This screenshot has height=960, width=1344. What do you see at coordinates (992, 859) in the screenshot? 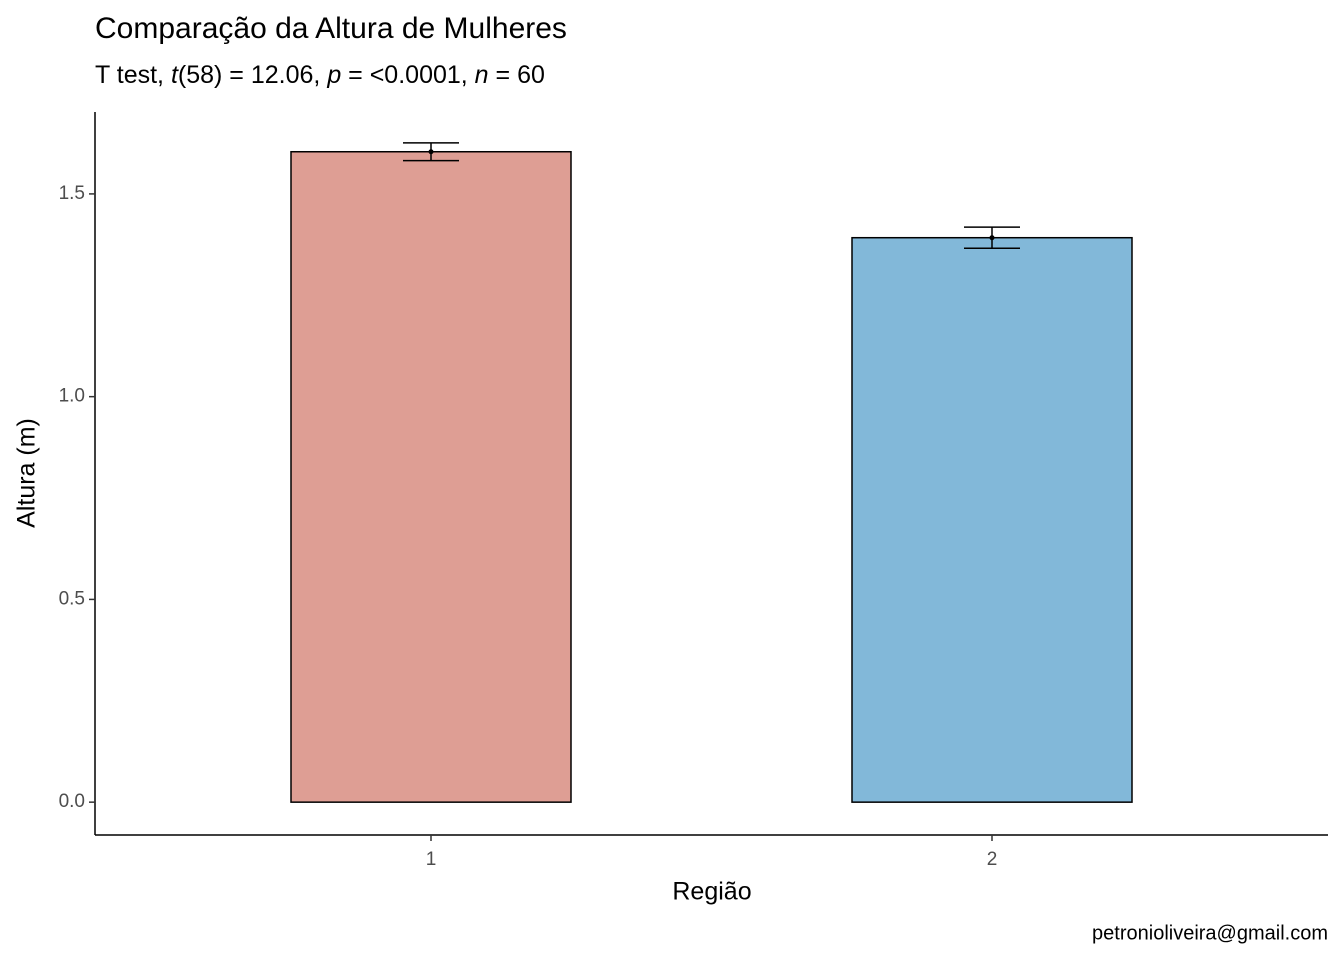
I see `x-tick-label: 2` at bounding box center [992, 859].